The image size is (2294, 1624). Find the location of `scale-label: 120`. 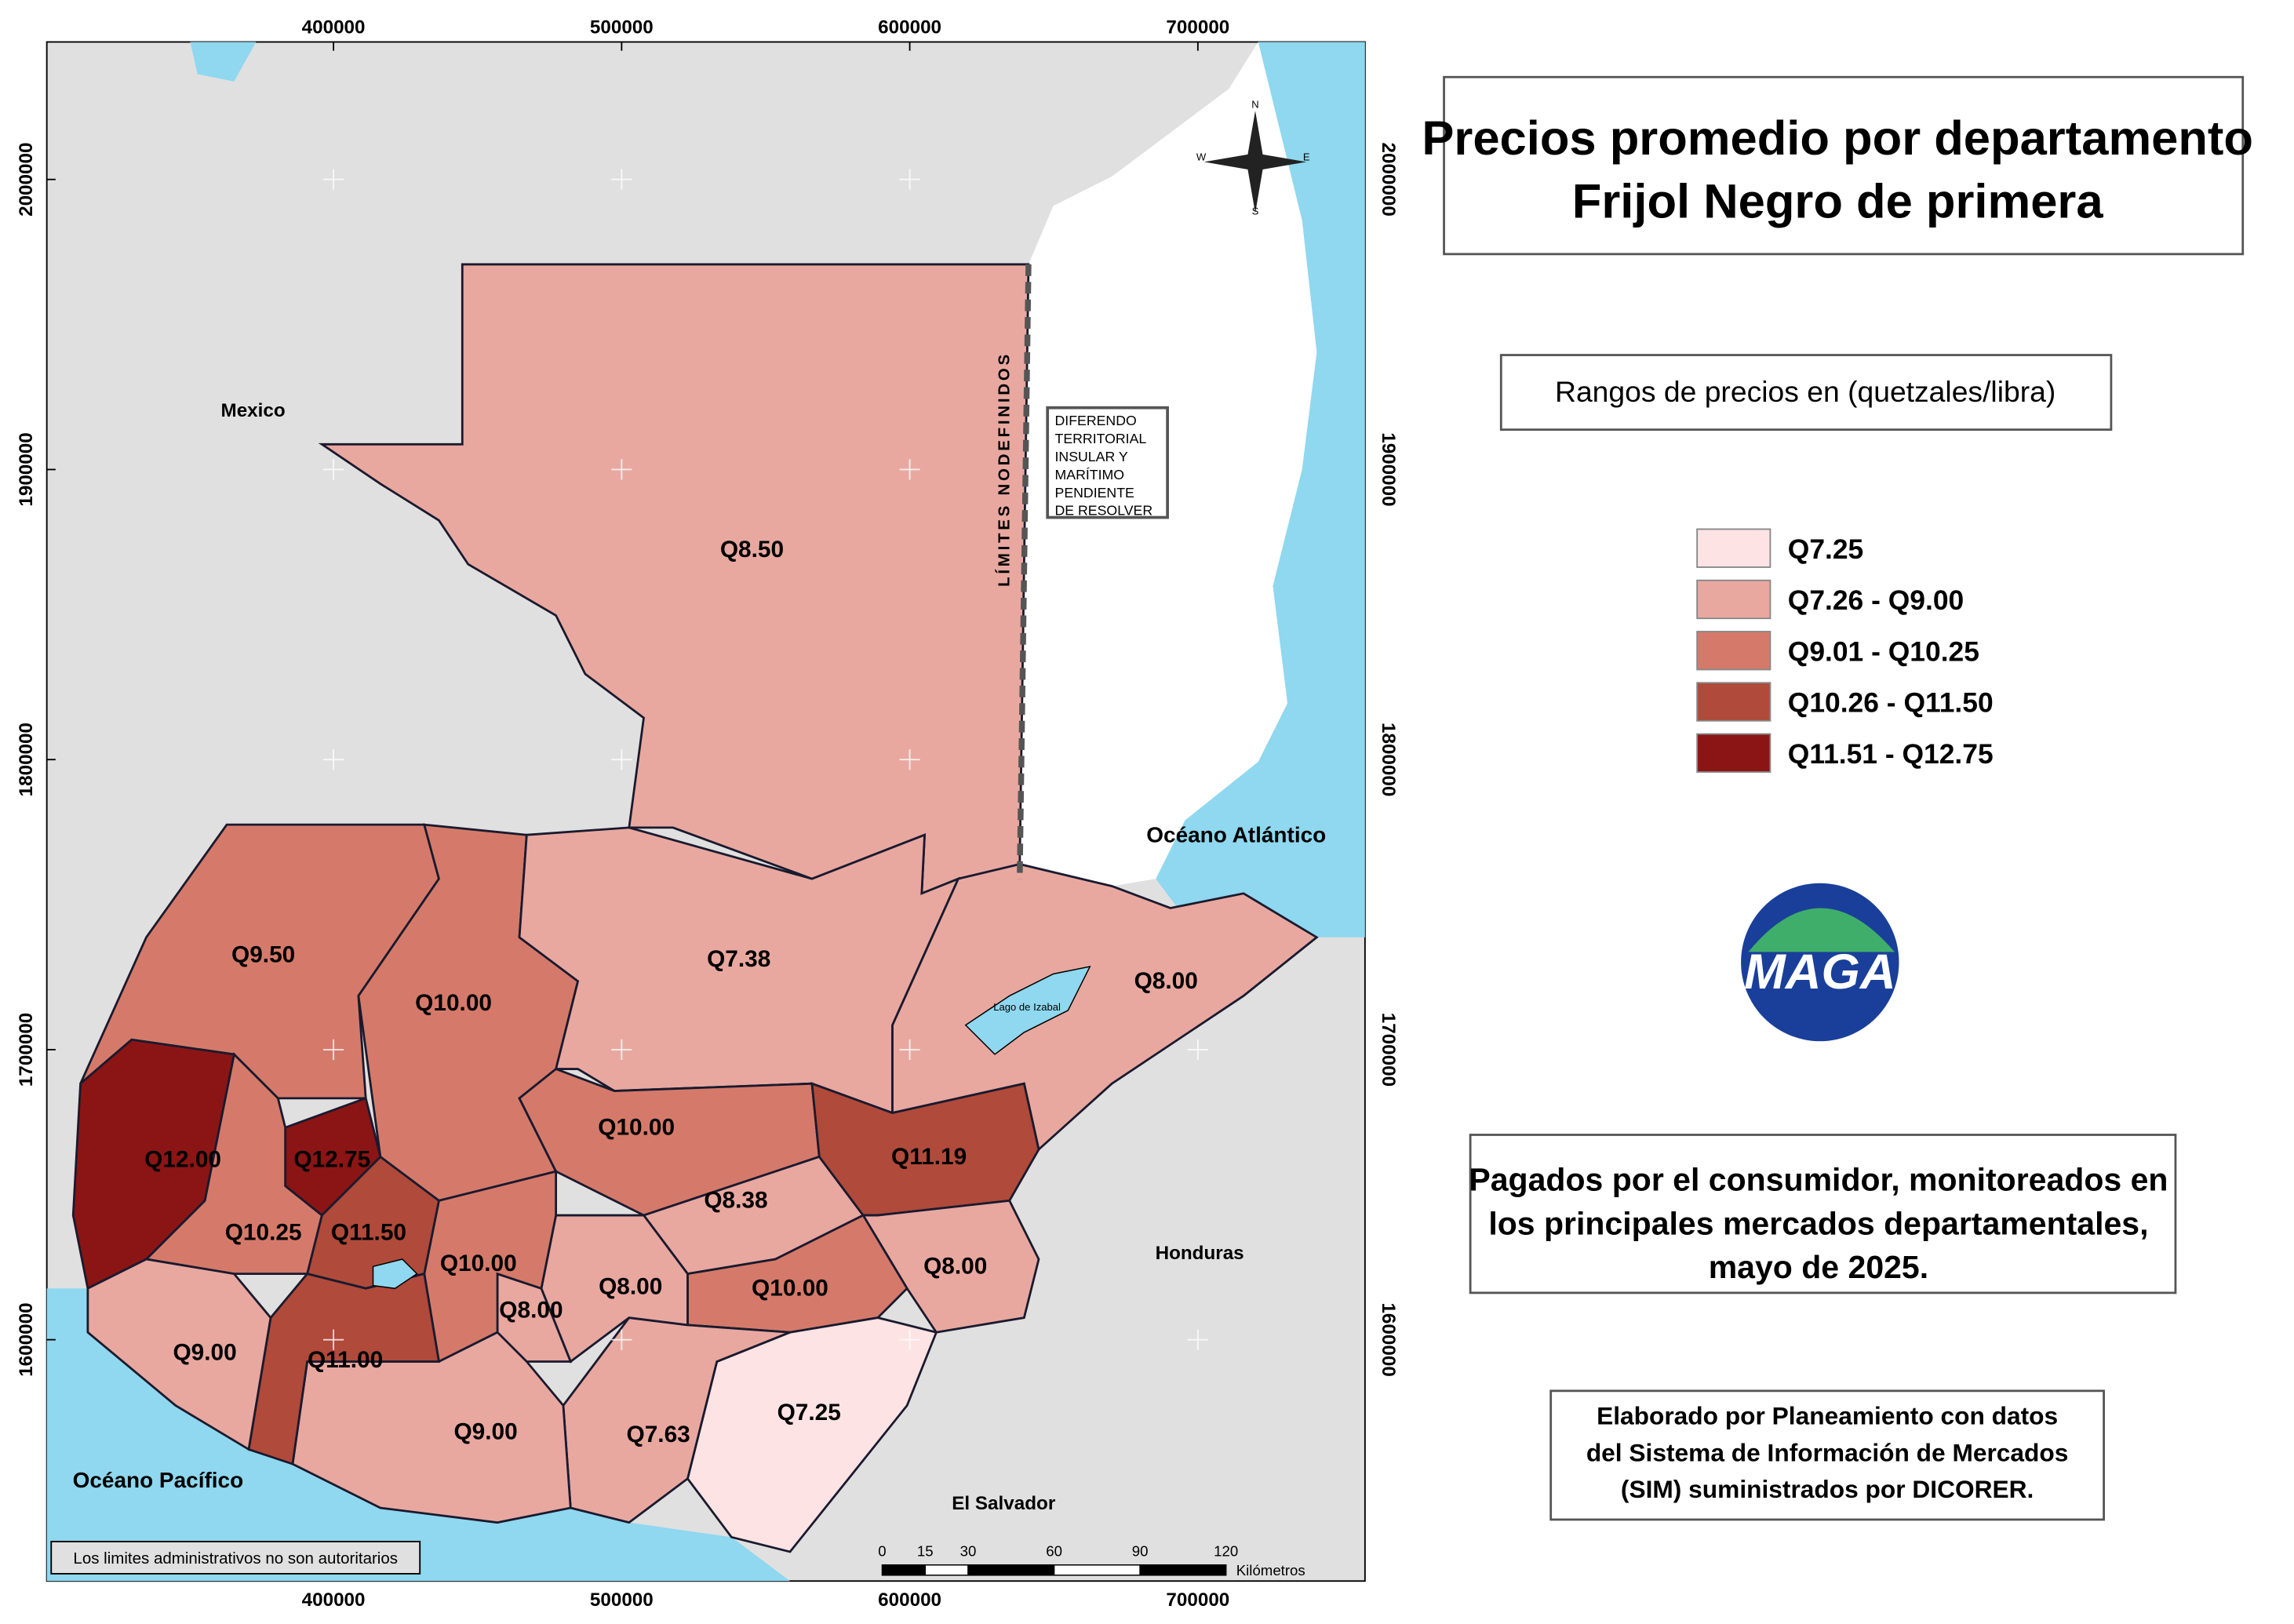

scale-label: 120 is located at coordinates (1226, 1551).